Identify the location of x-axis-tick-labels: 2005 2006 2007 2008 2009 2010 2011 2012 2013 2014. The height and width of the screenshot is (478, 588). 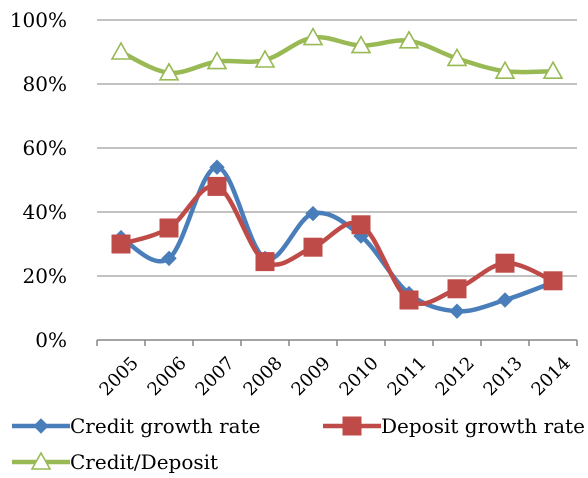
(336, 370).